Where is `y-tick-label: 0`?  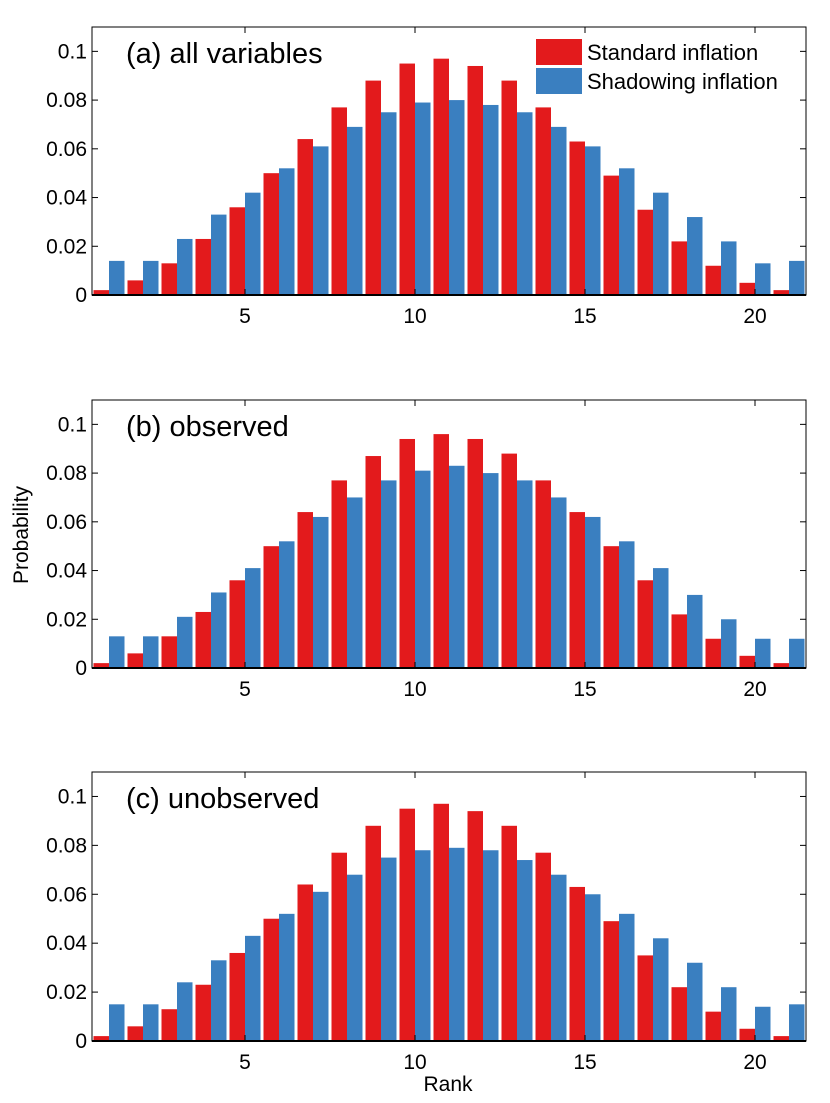
y-tick-label: 0 is located at coordinates (81, 295).